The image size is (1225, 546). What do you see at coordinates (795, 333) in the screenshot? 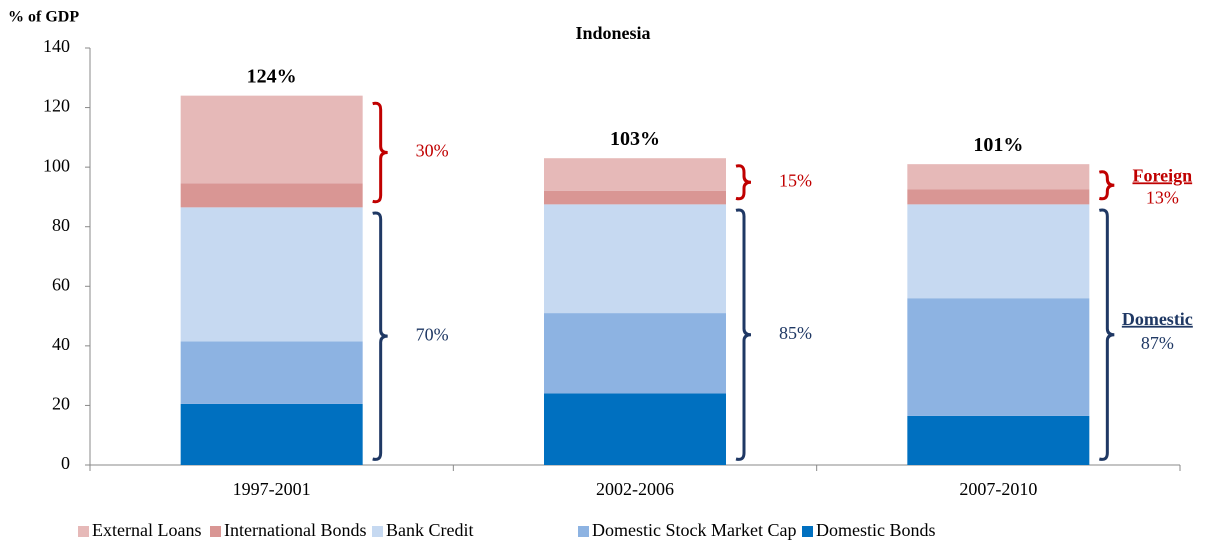
I see `domestic-share: 85%` at bounding box center [795, 333].